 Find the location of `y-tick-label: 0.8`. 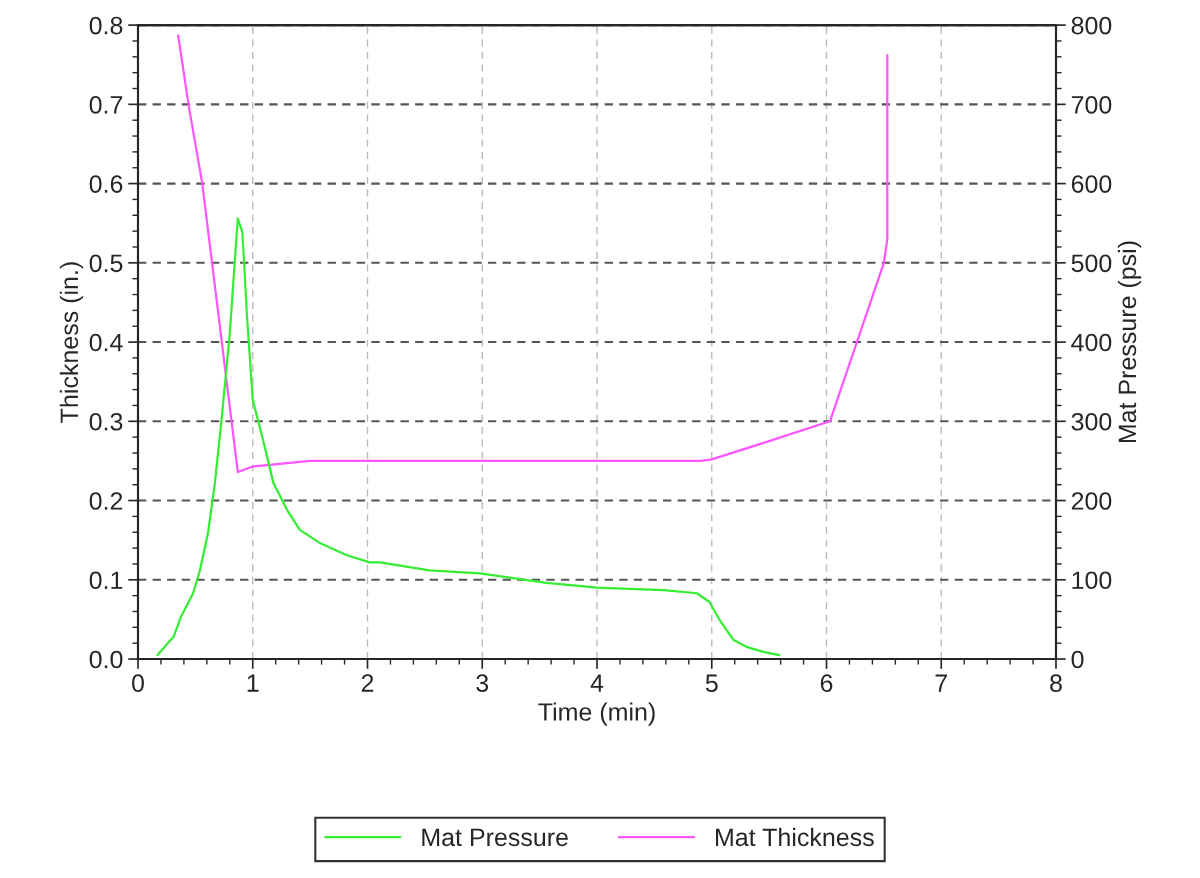

y-tick-label: 0.8 is located at coordinates (106, 25).